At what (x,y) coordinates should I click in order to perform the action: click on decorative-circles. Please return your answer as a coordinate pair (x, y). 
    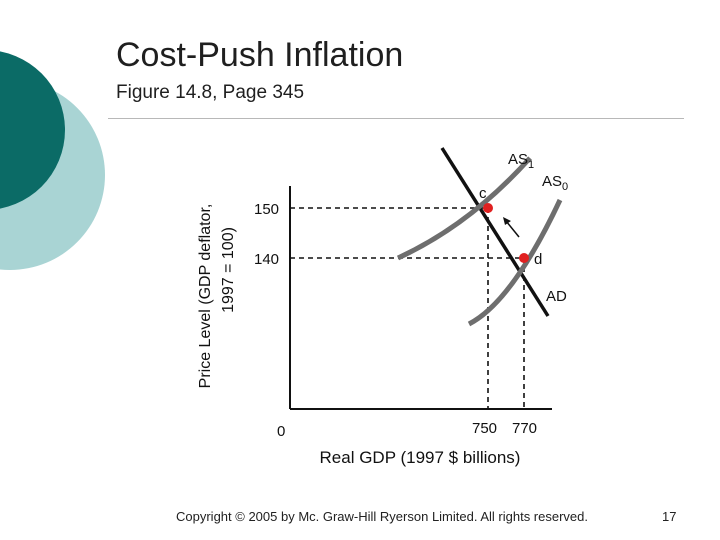
    Looking at the image, I should click on (52, 160).